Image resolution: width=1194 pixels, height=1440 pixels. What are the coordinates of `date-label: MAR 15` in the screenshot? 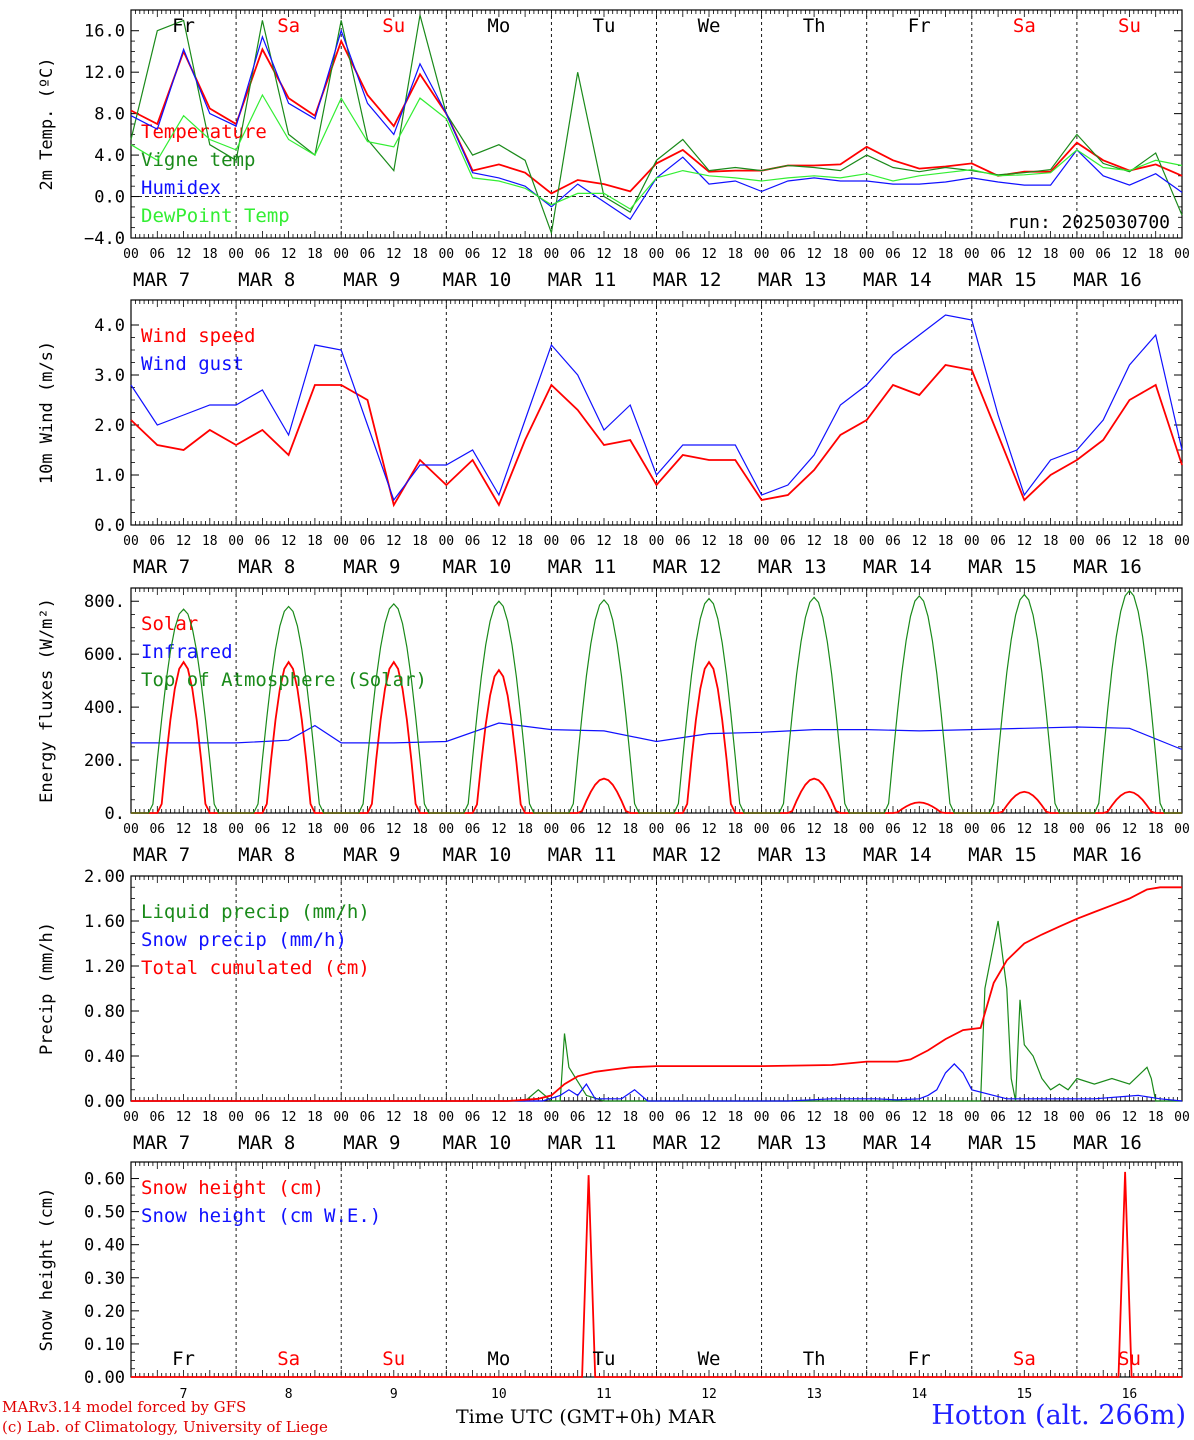 It's located at (1002, 1143).